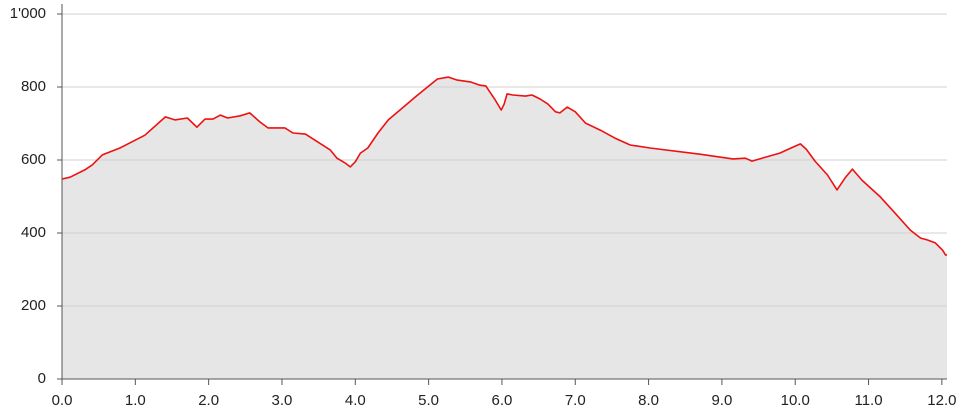  What do you see at coordinates (428, 400) in the screenshot?
I see `x-tick-label: 5.0` at bounding box center [428, 400].